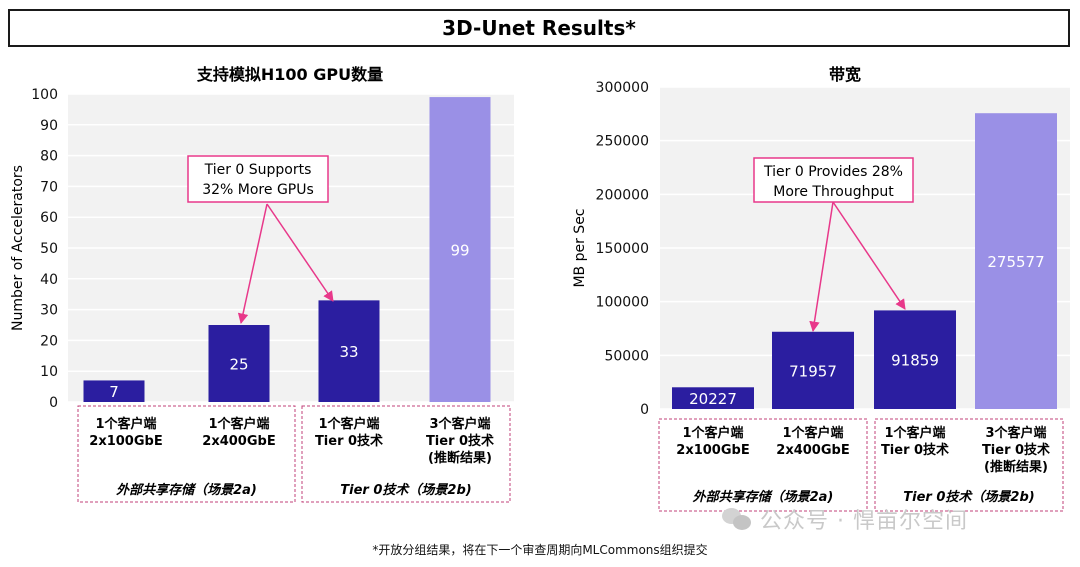 Image resolution: width=1080 pixels, height=567 pixels. Describe the element at coordinates (258, 170) in the screenshot. I see `annotation-text: Tier 0 Supports` at that location.